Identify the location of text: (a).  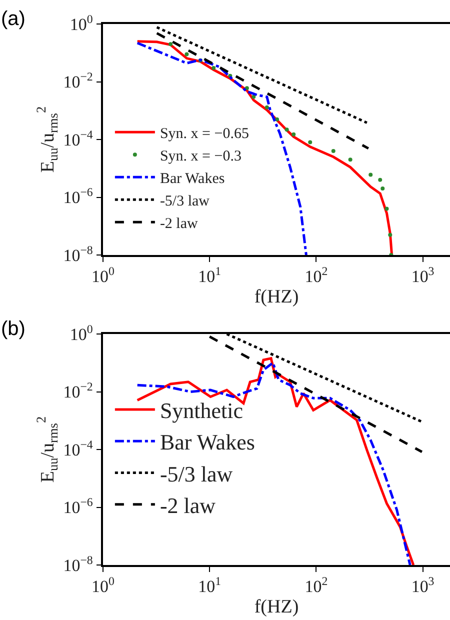
(13, 19).